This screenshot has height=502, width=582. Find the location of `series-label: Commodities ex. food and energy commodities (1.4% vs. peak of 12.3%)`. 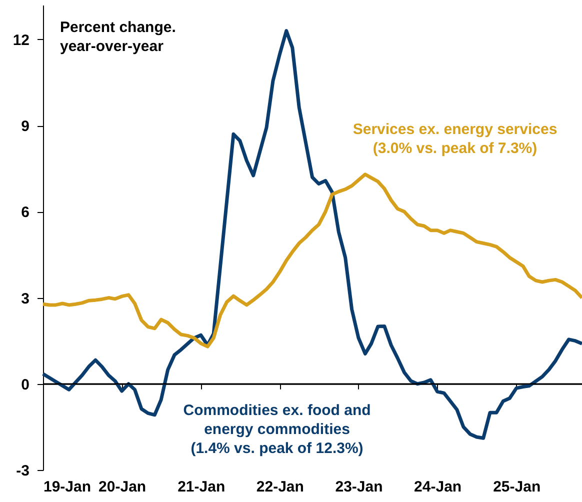

series-label: Commodities ex. food and energy commodities (1.4% vs. peak of 12.3%) is located at coordinates (277, 429).